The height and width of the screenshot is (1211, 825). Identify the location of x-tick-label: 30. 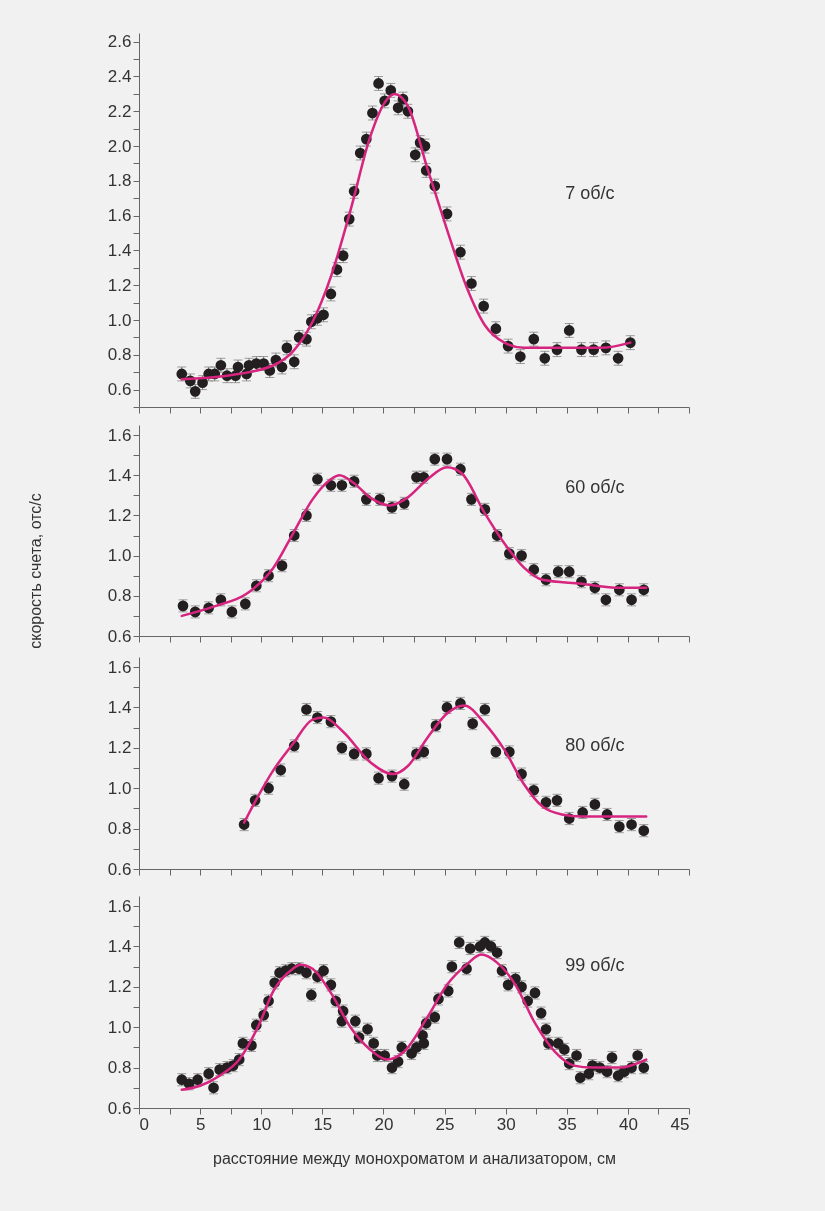
(506, 1124).